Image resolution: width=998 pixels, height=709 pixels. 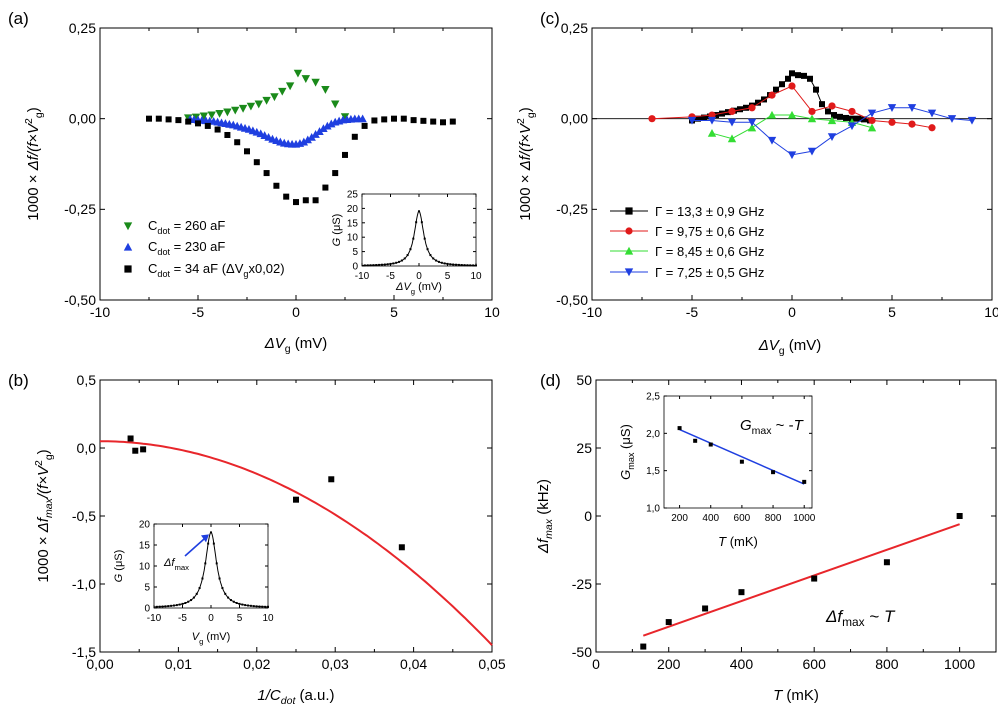 What do you see at coordinates (582, 652) in the screenshot?
I see `y-tick-label: -50` at bounding box center [582, 652].